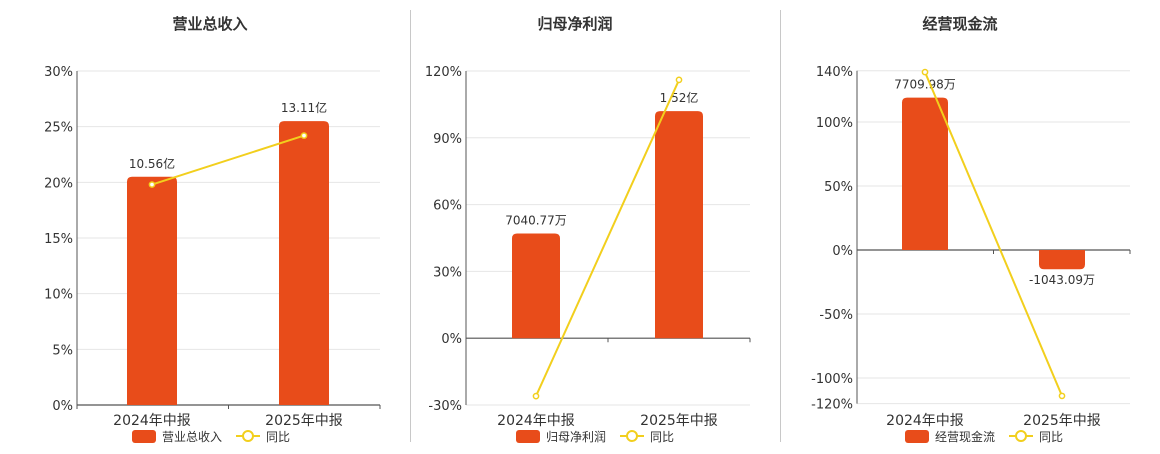 This screenshot has width=1160, height=454. Describe the element at coordinates (576, 437) in the screenshot. I see `legend-bar-label: 归母净利润` at that location.